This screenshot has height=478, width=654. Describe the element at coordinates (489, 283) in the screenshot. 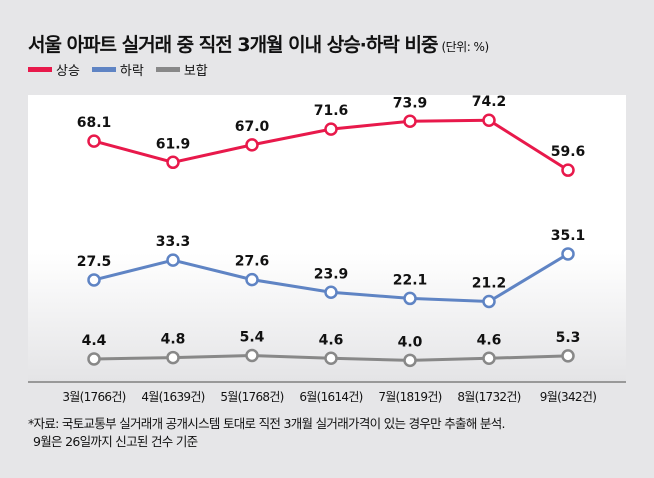

I see `data-label-down: 21.2` at that location.